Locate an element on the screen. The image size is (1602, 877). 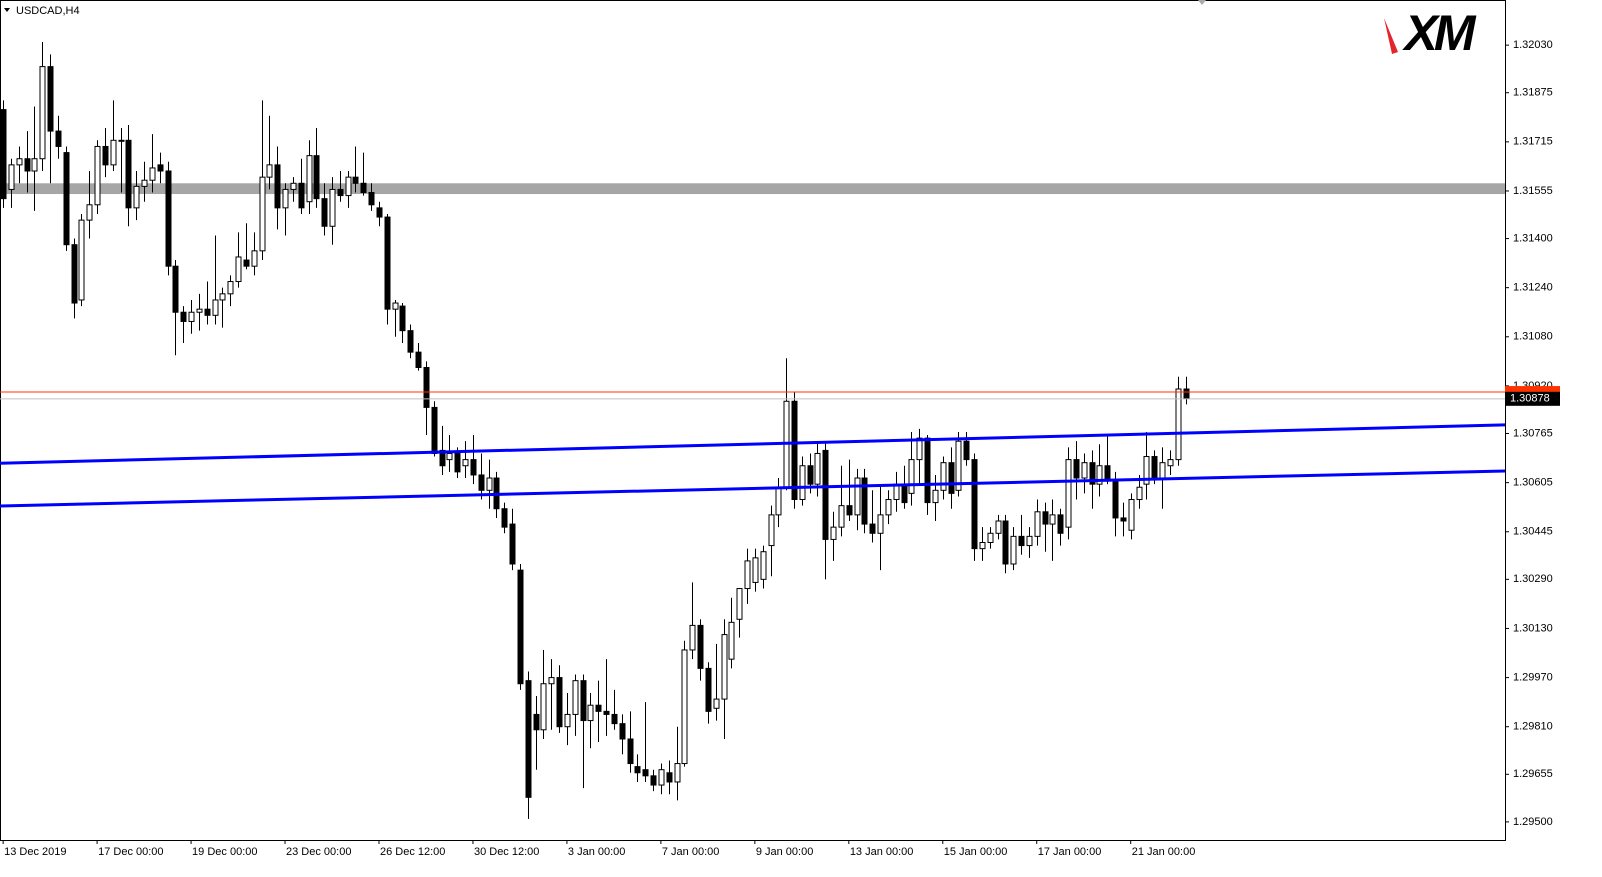
x-tick-label: 23 Dec 00:00 is located at coordinates (318, 852).